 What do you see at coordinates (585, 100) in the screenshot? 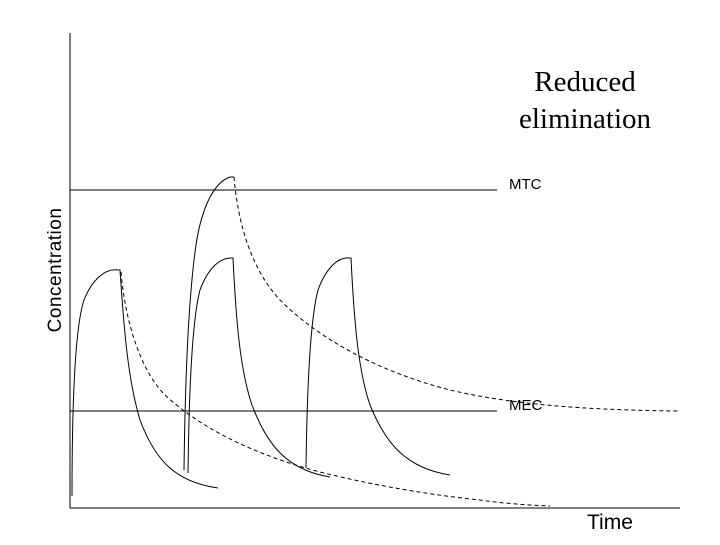
I see `diagram-title: Reduced elimination` at bounding box center [585, 100].